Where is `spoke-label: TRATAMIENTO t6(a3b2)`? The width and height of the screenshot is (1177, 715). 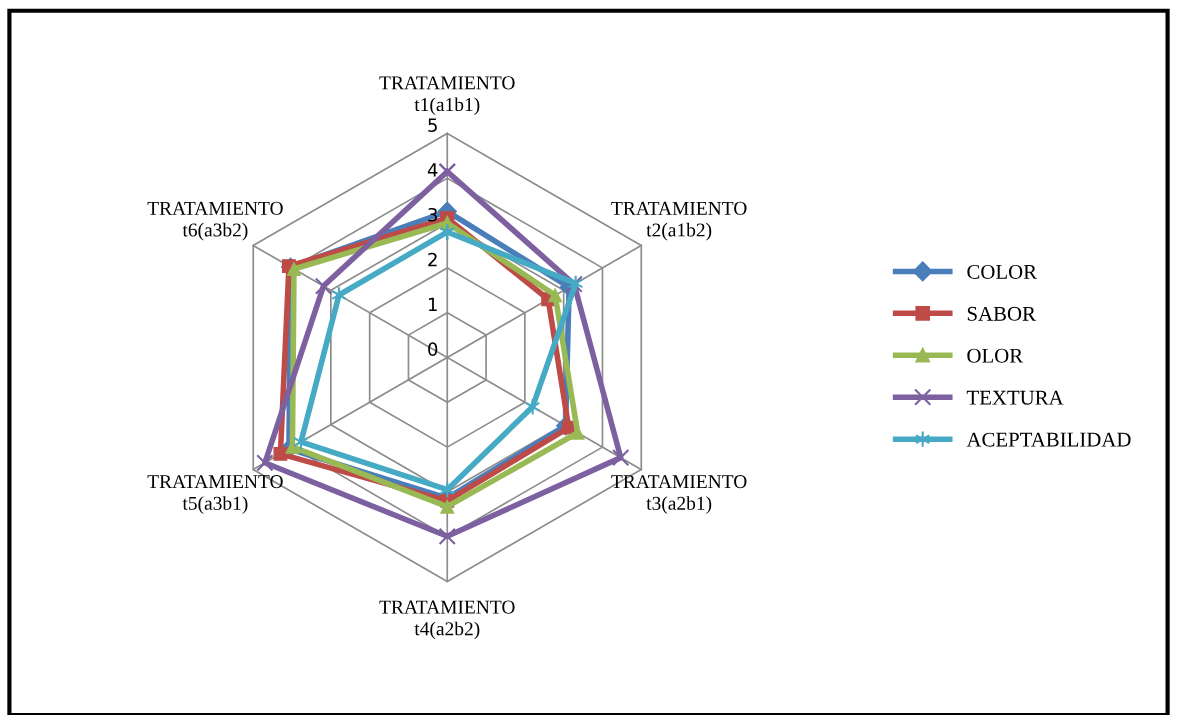 spoke-label: TRATAMIENTO t6(a3b2) is located at coordinates (215, 221).